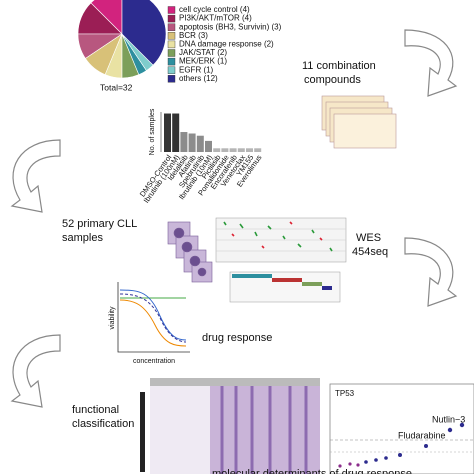 This screenshot has height=474, width=474. What do you see at coordinates (153, 317) in the screenshot?
I see `response-plot` at bounding box center [153, 317].